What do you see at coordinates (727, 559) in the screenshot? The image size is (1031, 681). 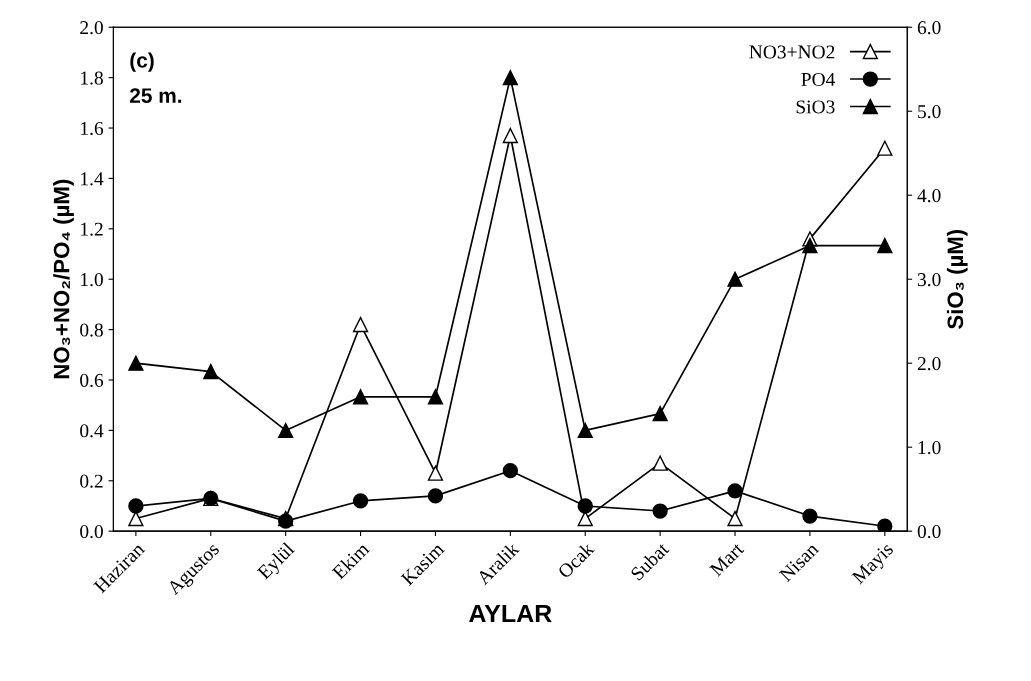 I see `x-tick-label: Mart` at bounding box center [727, 559].